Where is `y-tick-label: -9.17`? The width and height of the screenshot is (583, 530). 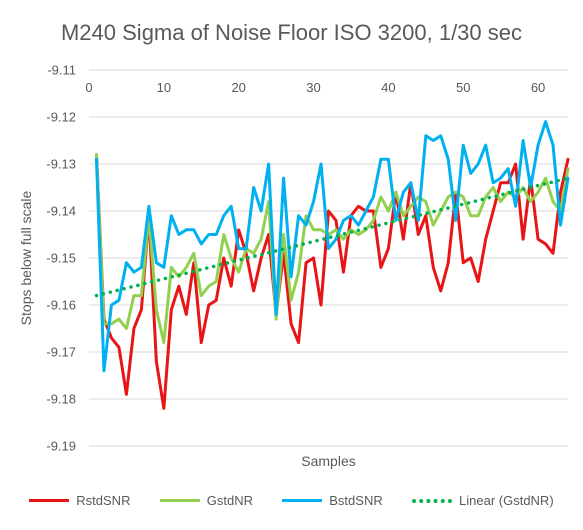
y-tick-label: -9.17 is located at coordinates (61, 352).